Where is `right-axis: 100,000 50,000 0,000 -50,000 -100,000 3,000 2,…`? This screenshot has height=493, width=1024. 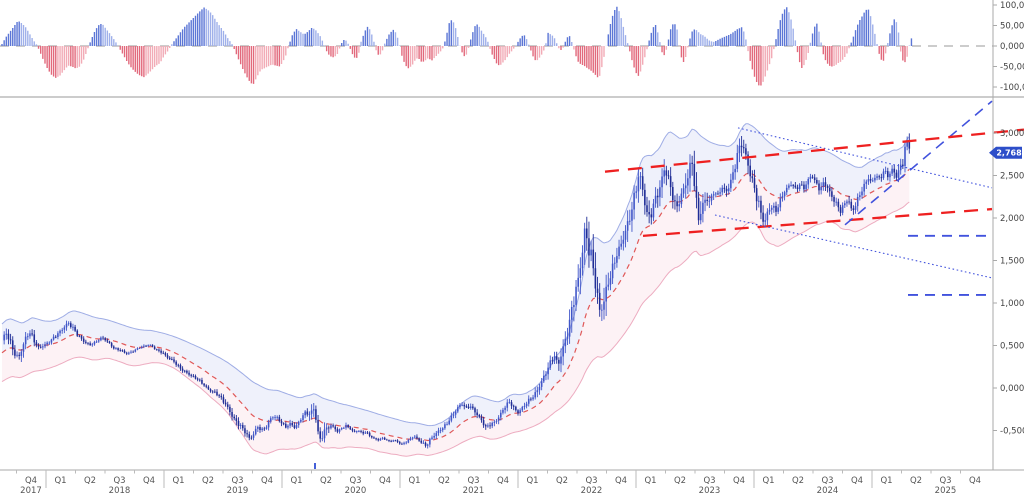
right-axis: 100,000 50,000 0,000 -50,000 -100,000 3,000 2,… is located at coordinates (1008, 219).